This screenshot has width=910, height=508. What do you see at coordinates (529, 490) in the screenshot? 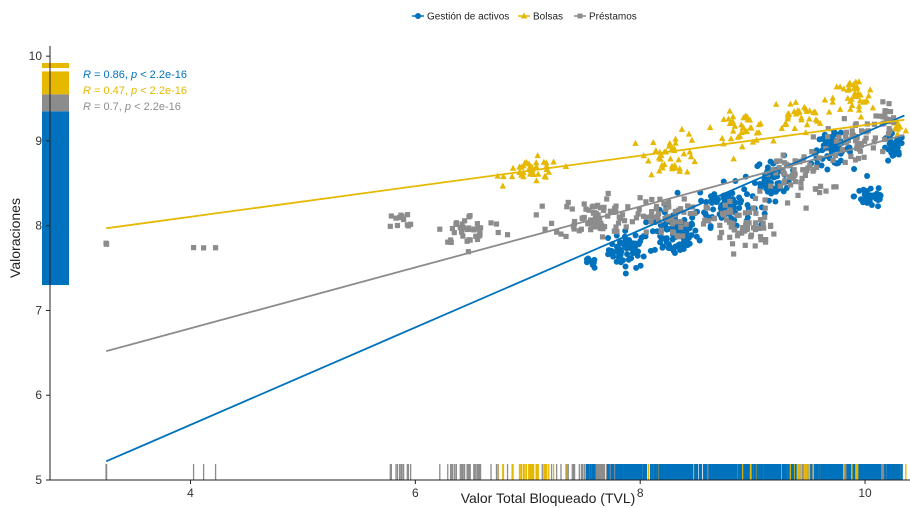
I see `x-ticks: 4 6 8 10` at bounding box center [529, 490].